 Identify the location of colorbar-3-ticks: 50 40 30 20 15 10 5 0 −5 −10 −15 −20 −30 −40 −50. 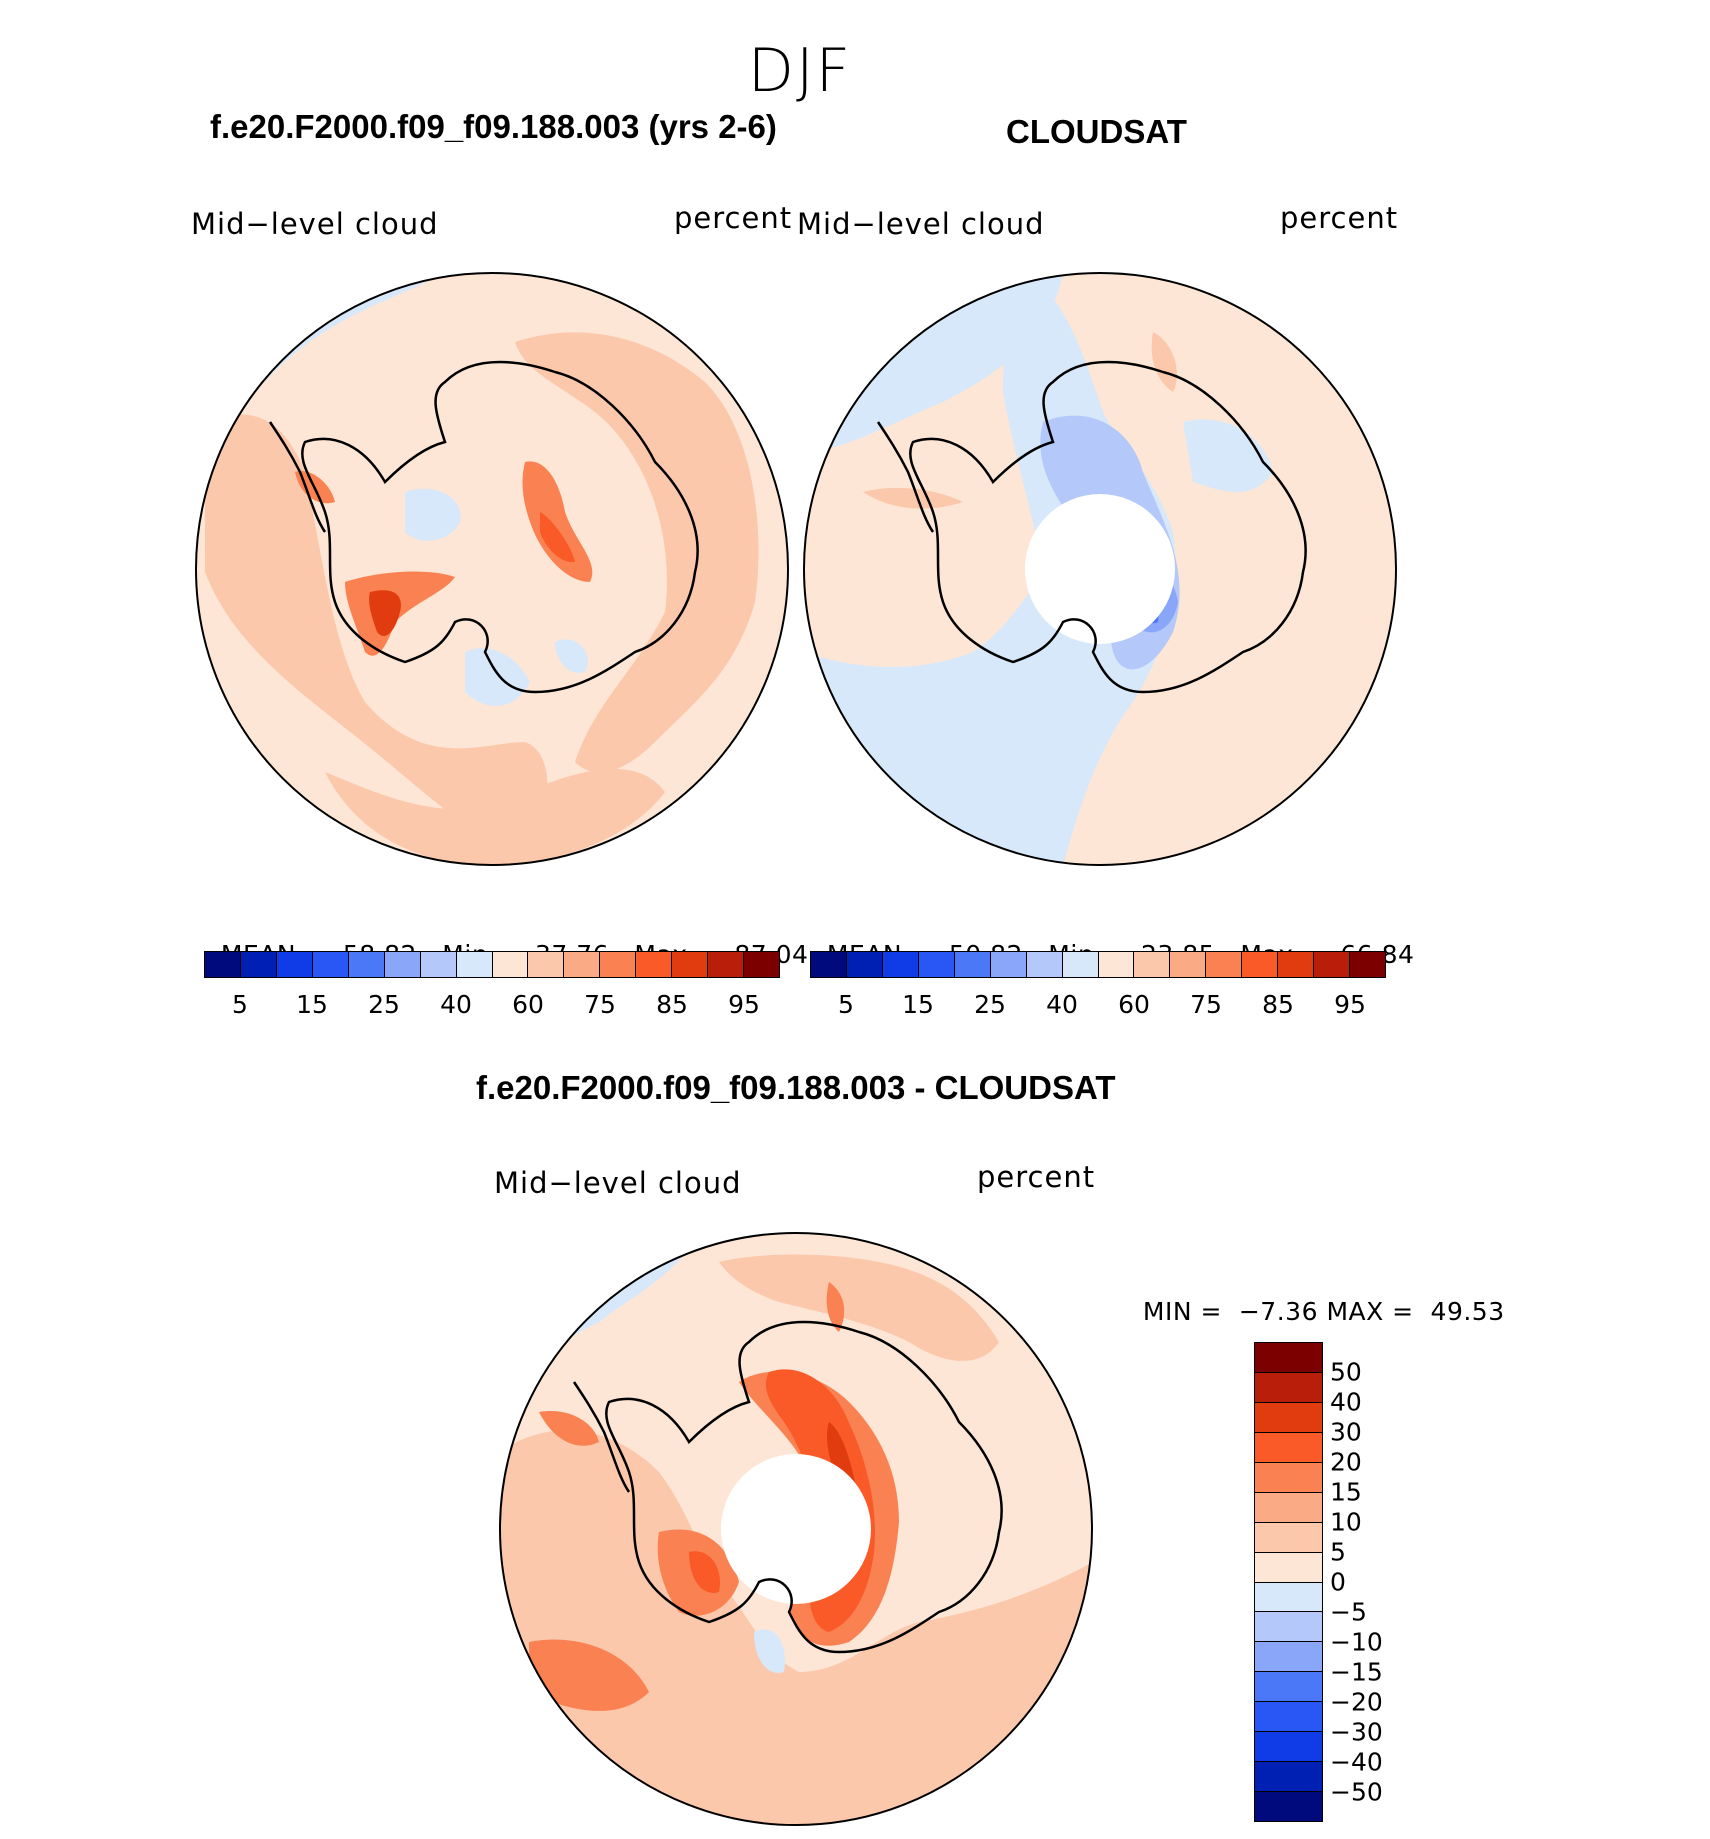
(1370, 1582).